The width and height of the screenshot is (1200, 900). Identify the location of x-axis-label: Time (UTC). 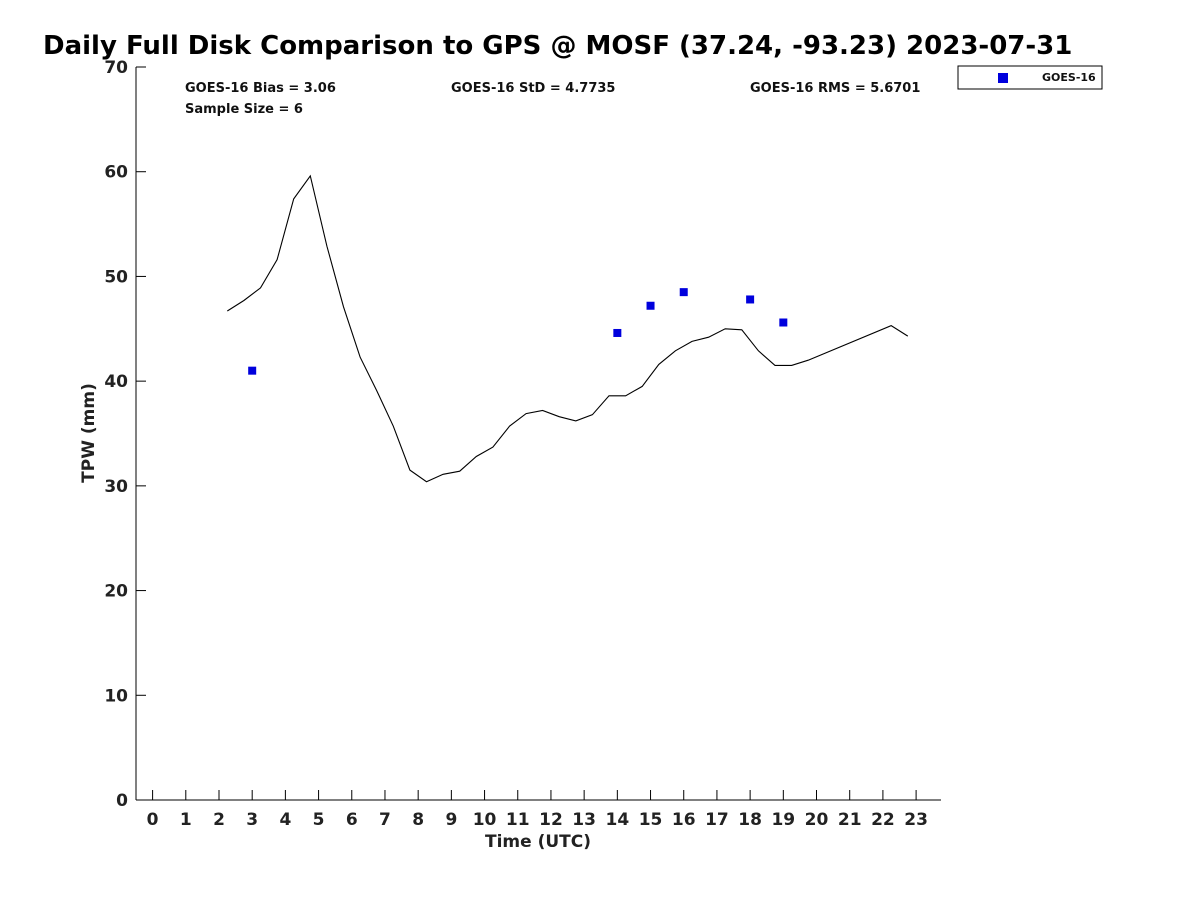
(538, 842).